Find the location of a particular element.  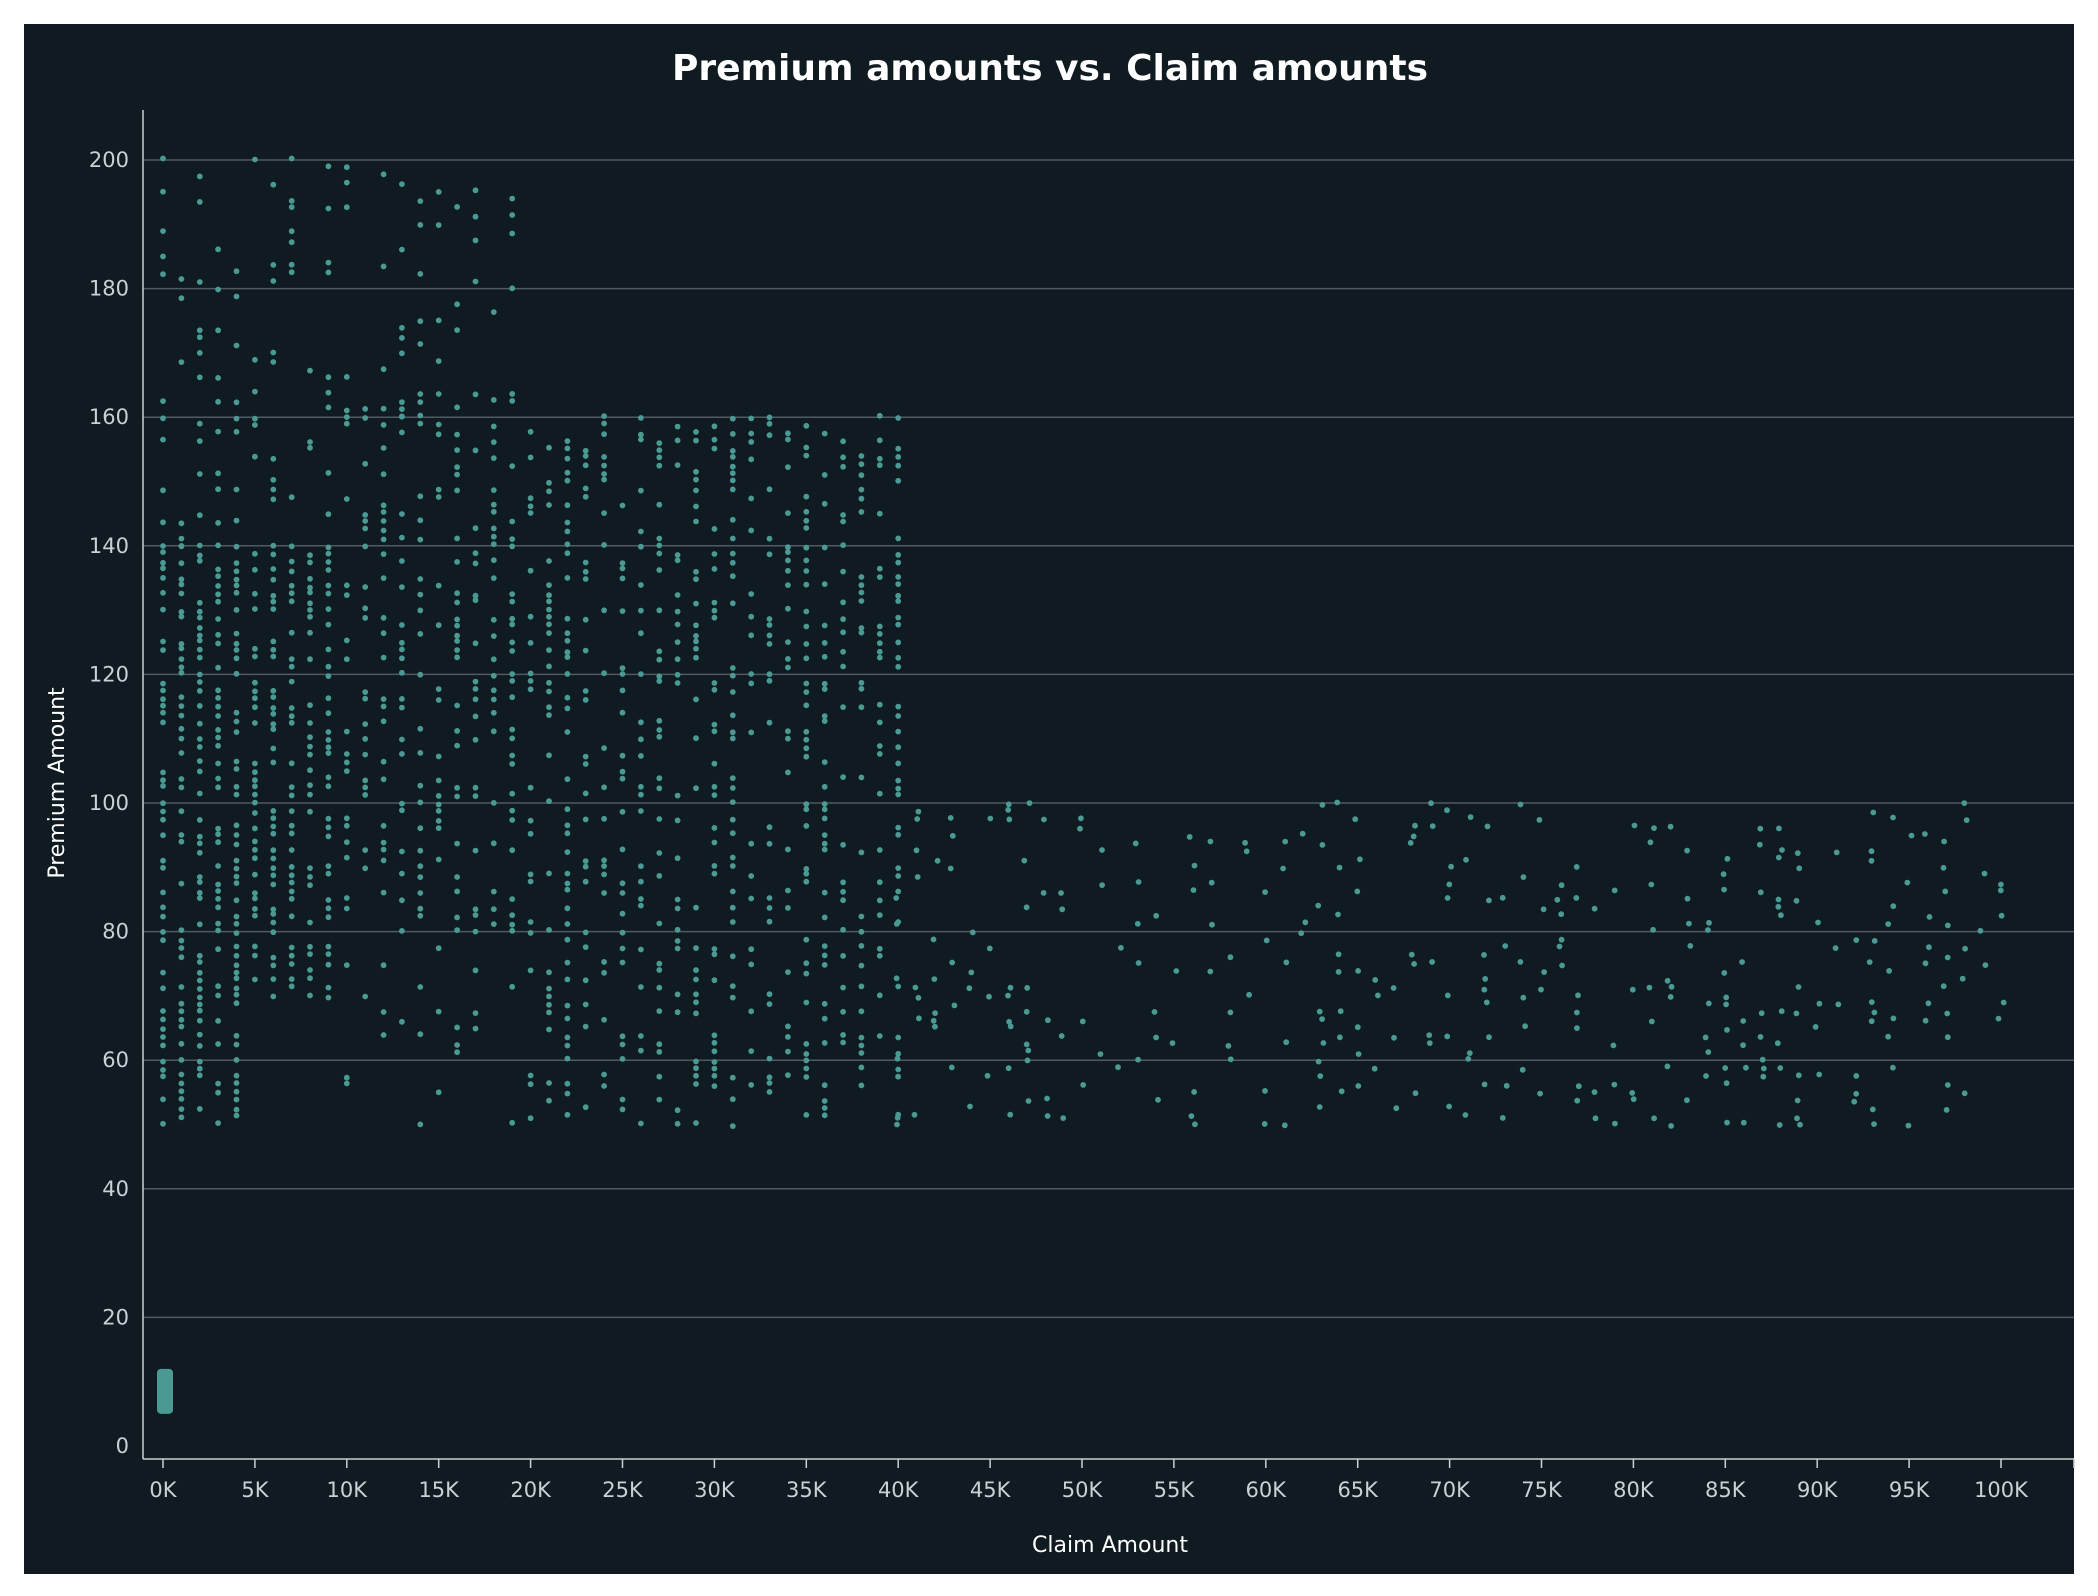

x-tick-label: 5K is located at coordinates (255, 1490).